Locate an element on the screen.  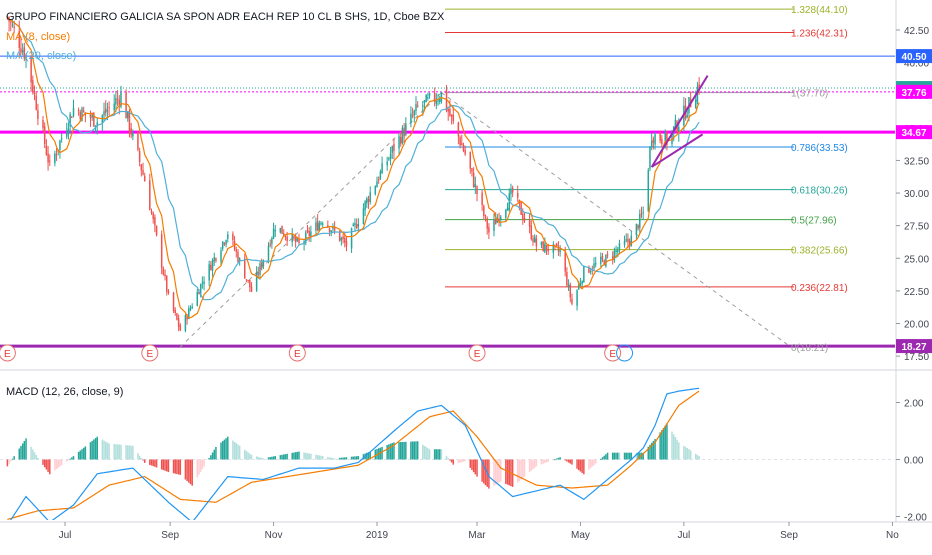
time-axis-label: Nov is located at coordinates (274, 535).